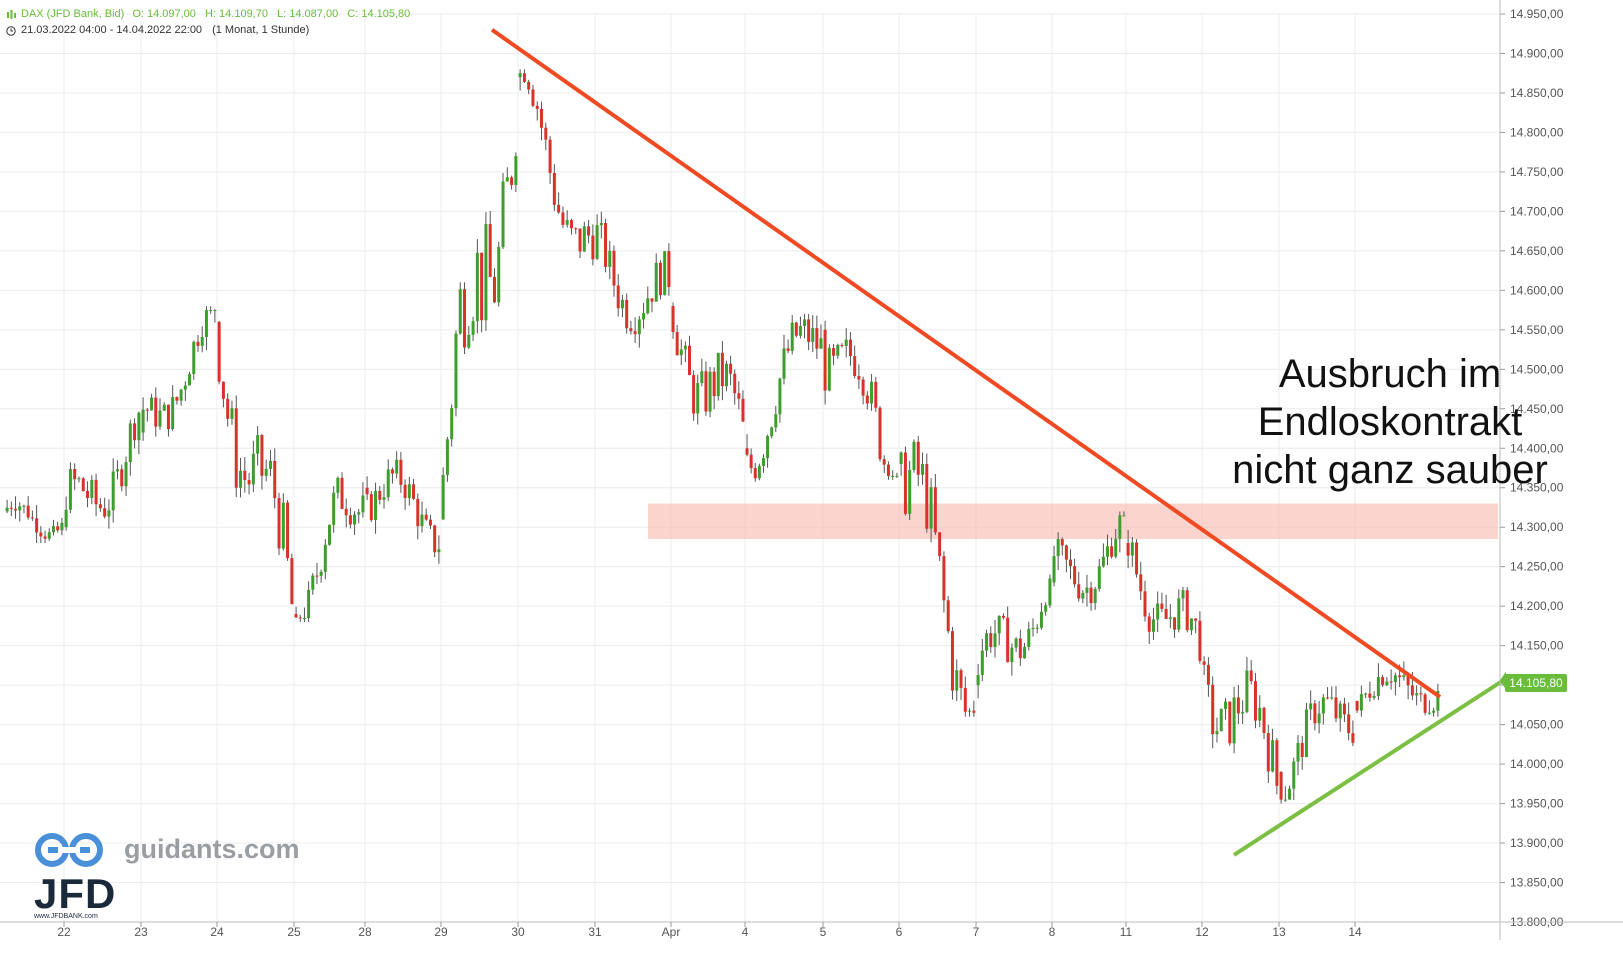 The height and width of the screenshot is (973, 1623). What do you see at coordinates (671, 932) in the screenshot?
I see `x-tick-label: Apr` at bounding box center [671, 932].